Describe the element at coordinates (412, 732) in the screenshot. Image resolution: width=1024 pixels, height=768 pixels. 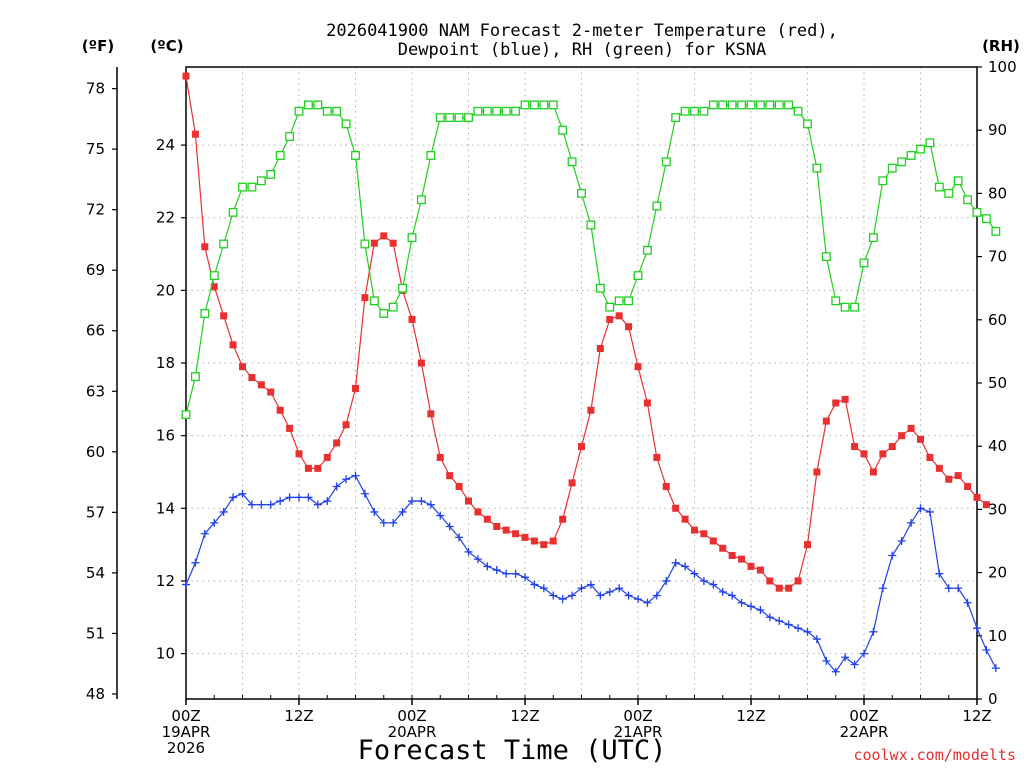
I see `x-tick-label: 20APR` at that location.